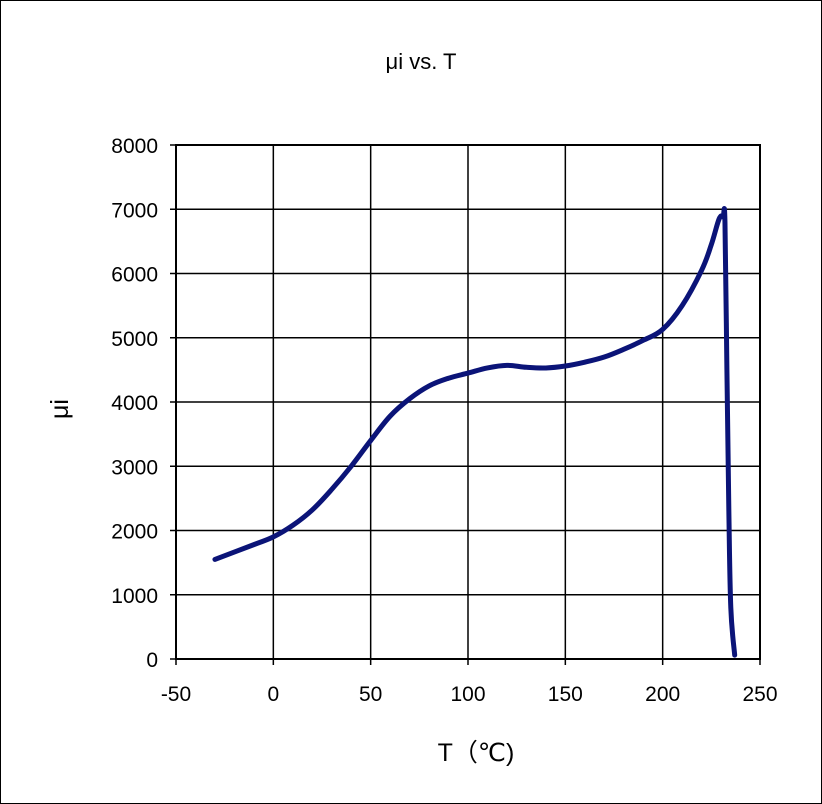  Describe the element at coordinates (370, 694) in the screenshot. I see `x-tick-label: 50` at that location.